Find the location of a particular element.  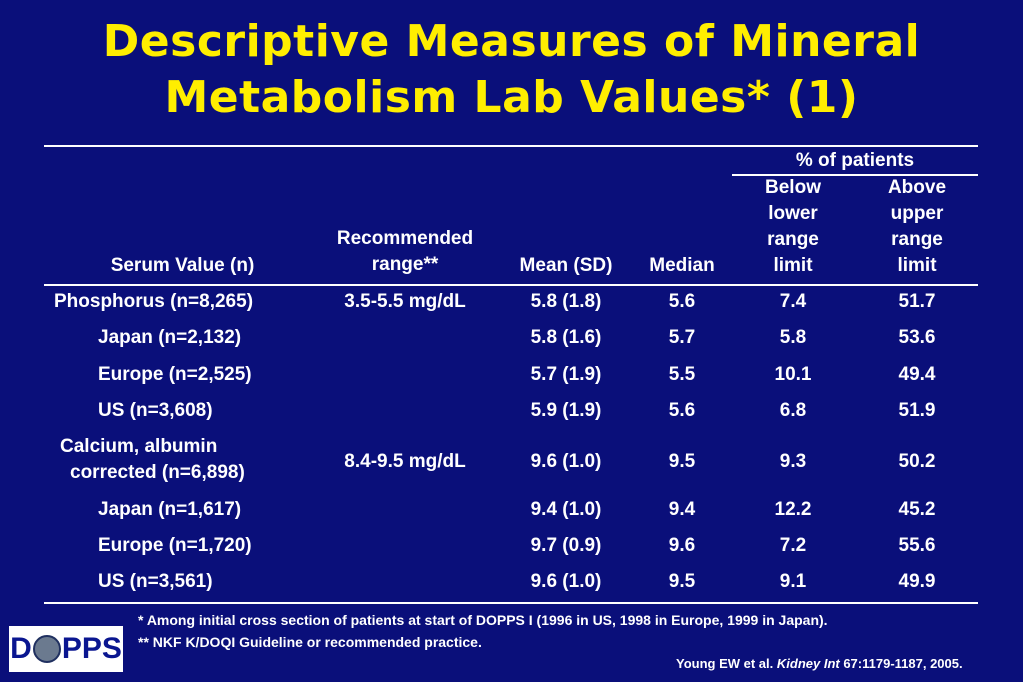

row-name: Europe (n=2,525) is located at coordinates (175, 374).